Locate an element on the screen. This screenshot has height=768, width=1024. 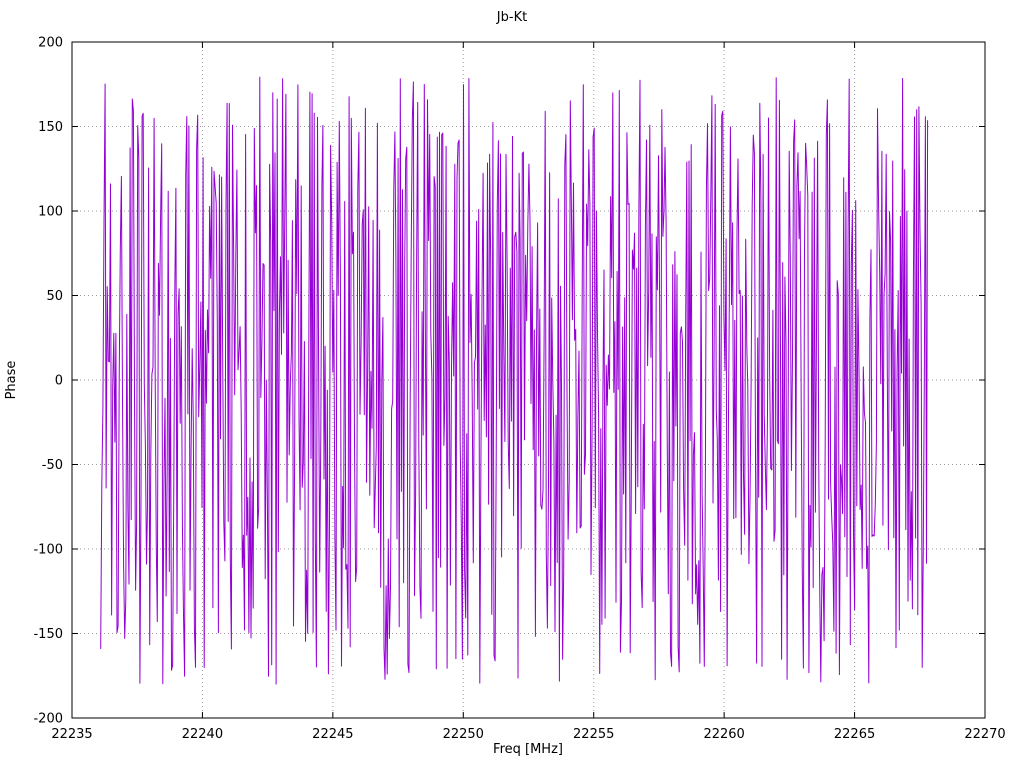
y-tick-label: 0 is located at coordinates (59, 381).